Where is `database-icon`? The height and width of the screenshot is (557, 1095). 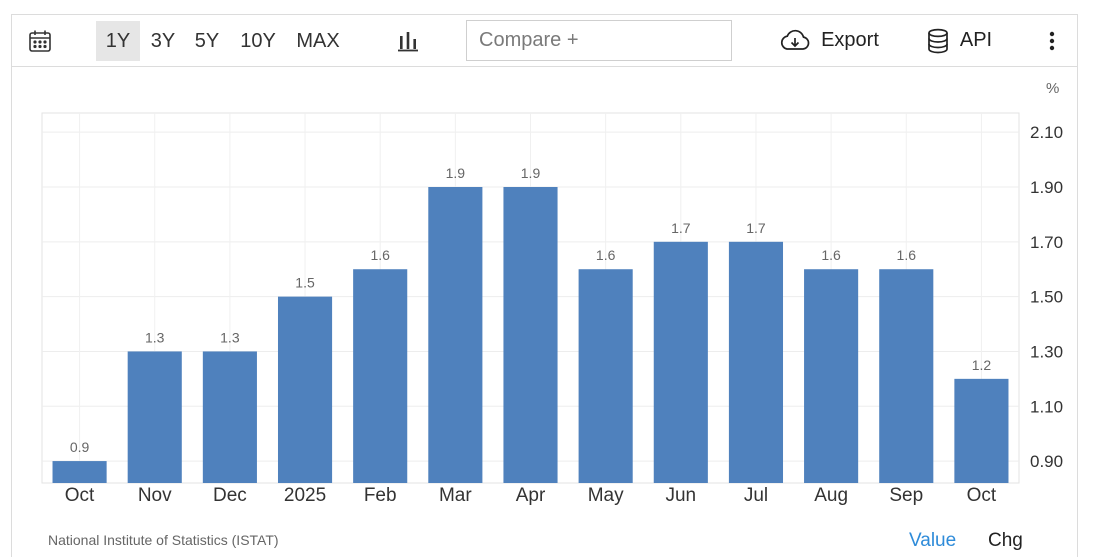 database-icon is located at coordinates (938, 40).